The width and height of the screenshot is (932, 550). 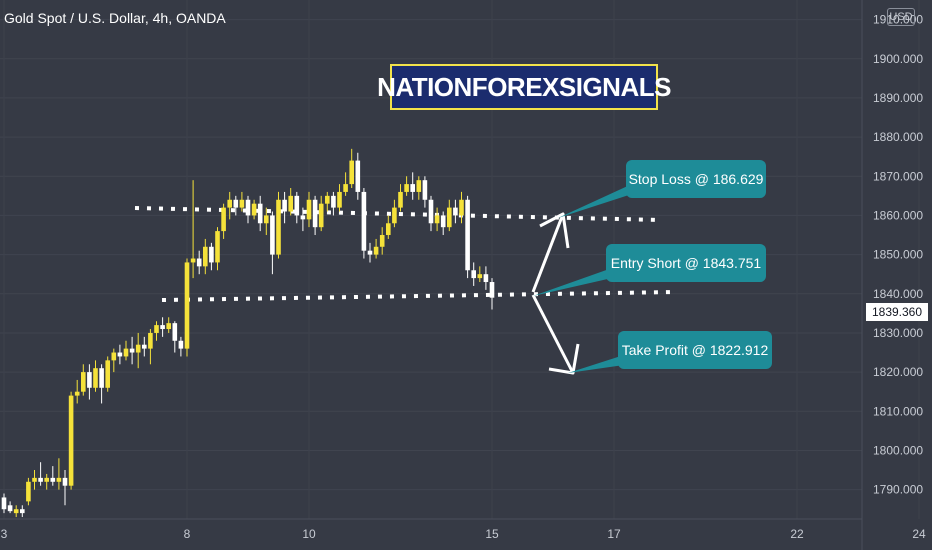 What do you see at coordinates (548, 253) in the screenshot?
I see `stop-loss-arrow` at bounding box center [548, 253].